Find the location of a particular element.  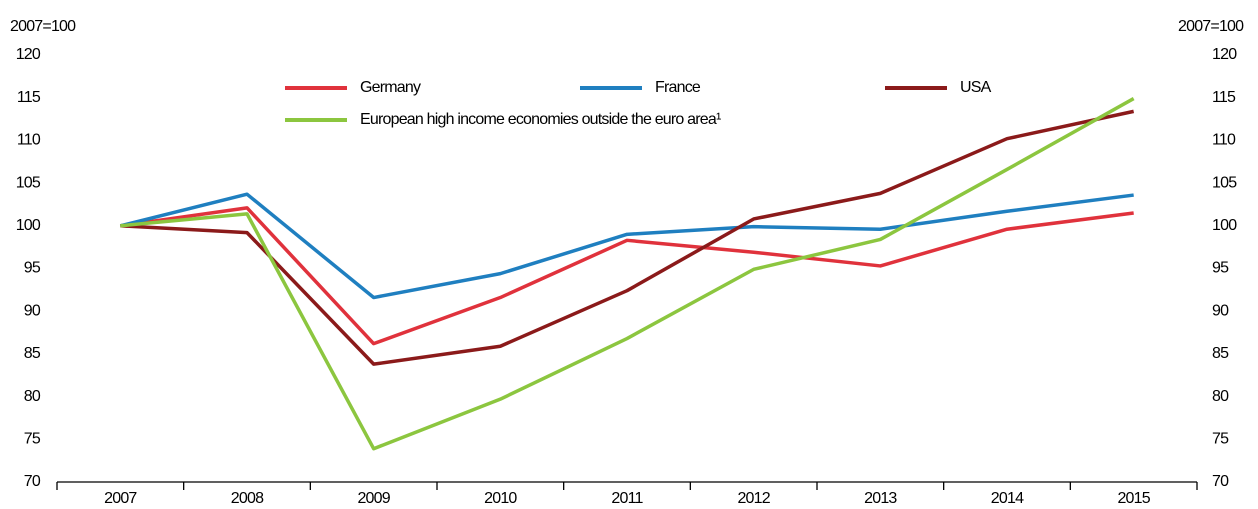

y2-tick-label: 90 is located at coordinates (1220, 310).